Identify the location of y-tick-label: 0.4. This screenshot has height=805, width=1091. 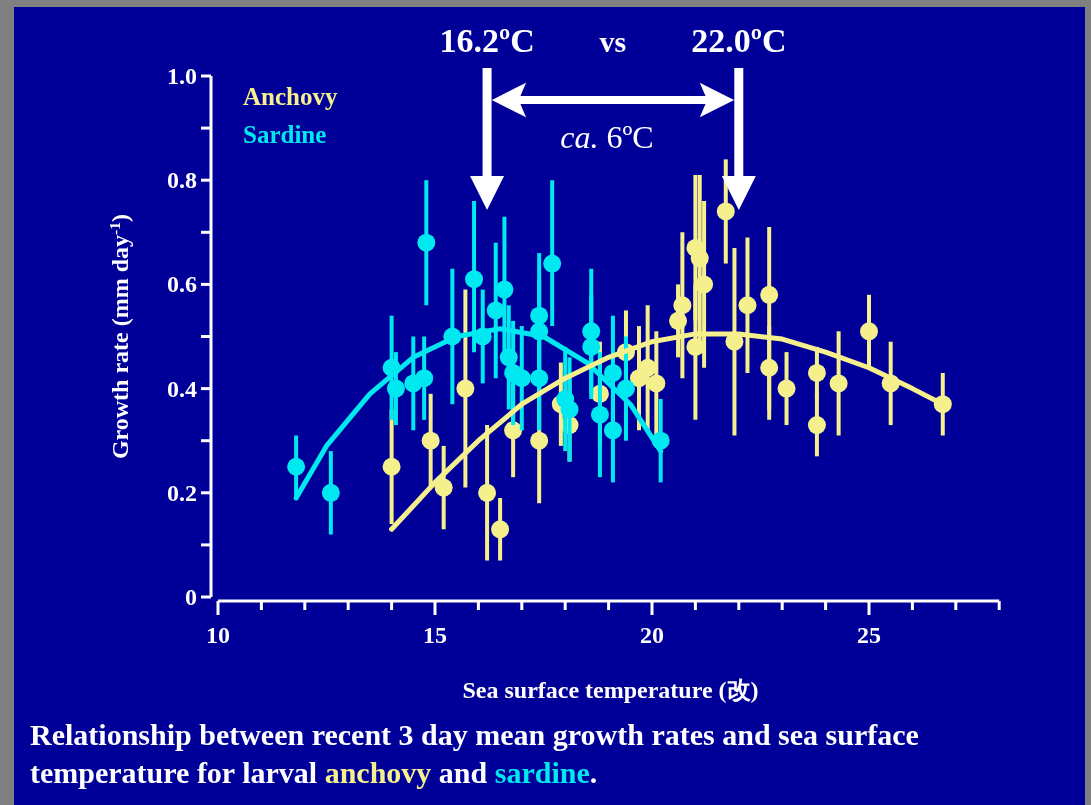
(182, 388).